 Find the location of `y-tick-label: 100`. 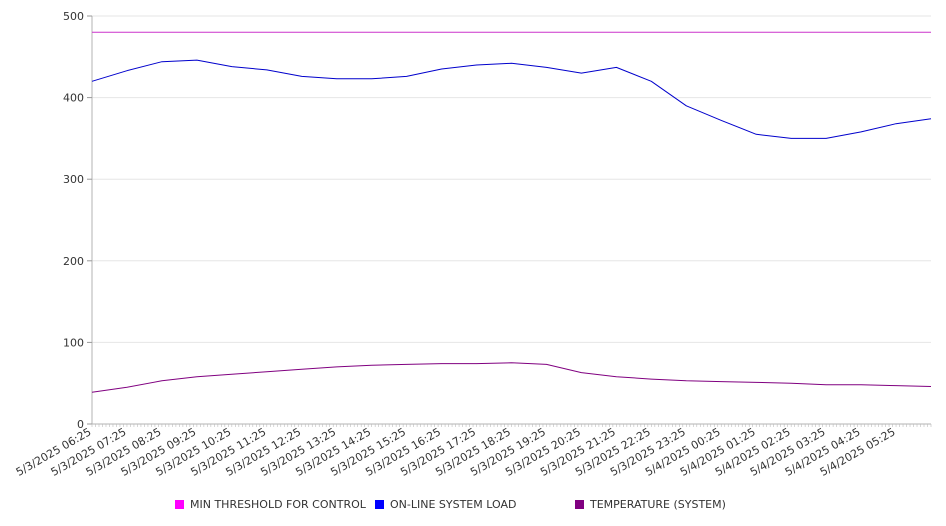

y-tick-label: 100 is located at coordinates (73, 342).